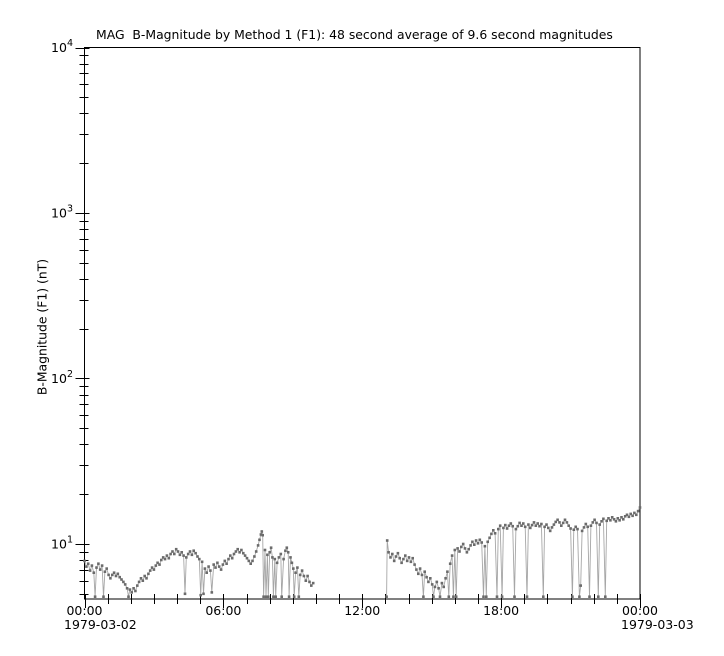 The width and height of the screenshot is (724, 656). I want to click on data-series, so click(362, 552).